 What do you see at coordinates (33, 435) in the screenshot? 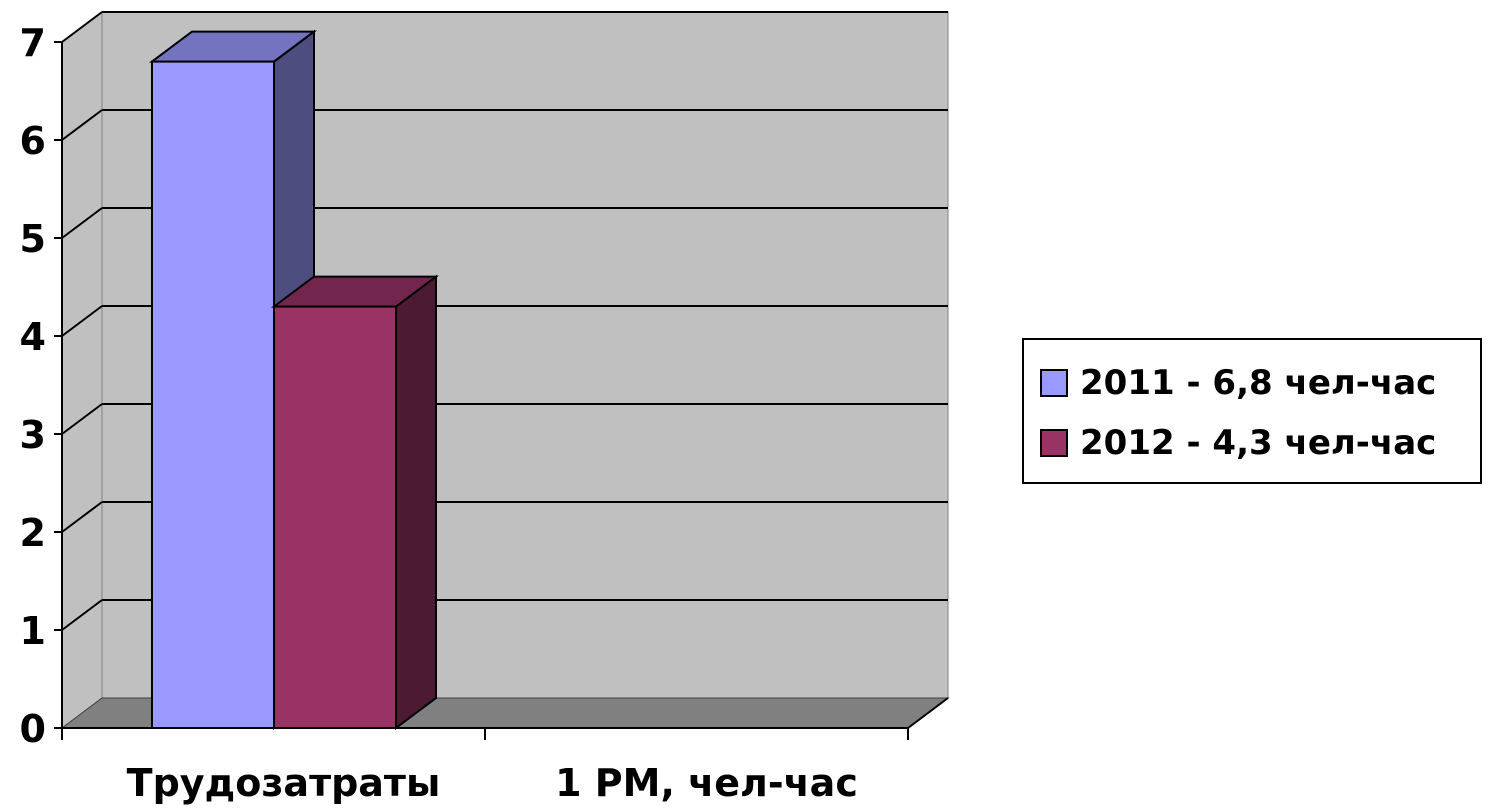
I see `y-tick-label: 3` at bounding box center [33, 435].